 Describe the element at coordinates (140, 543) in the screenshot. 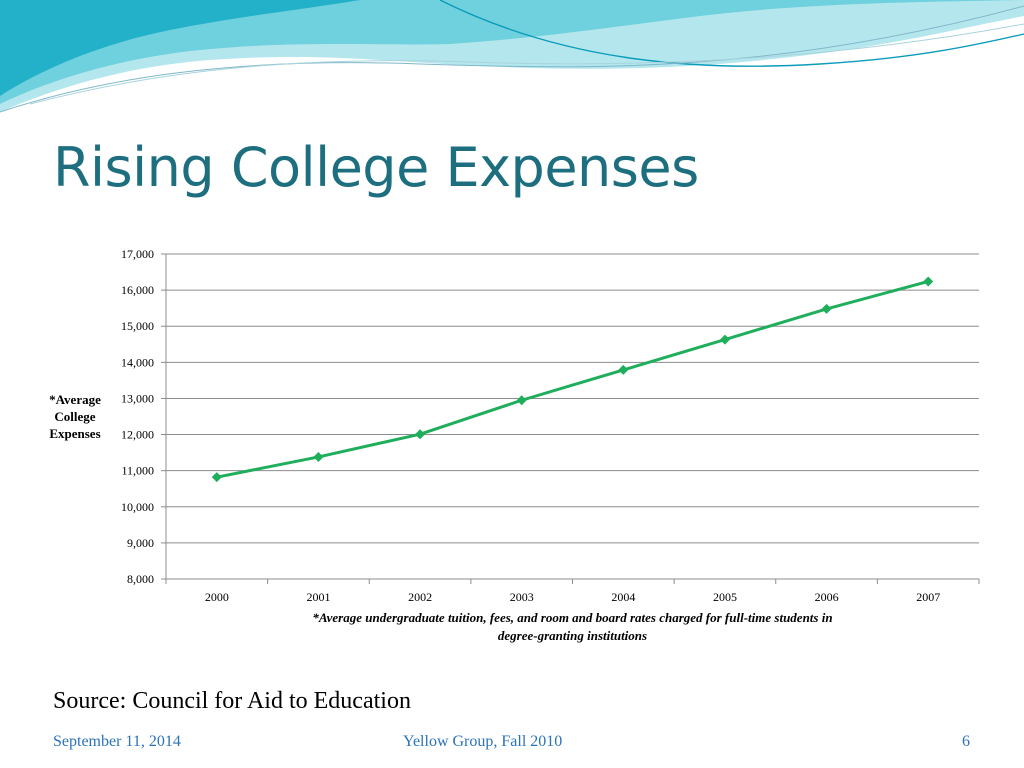

I see `y-tick-label: 9,000` at that location.